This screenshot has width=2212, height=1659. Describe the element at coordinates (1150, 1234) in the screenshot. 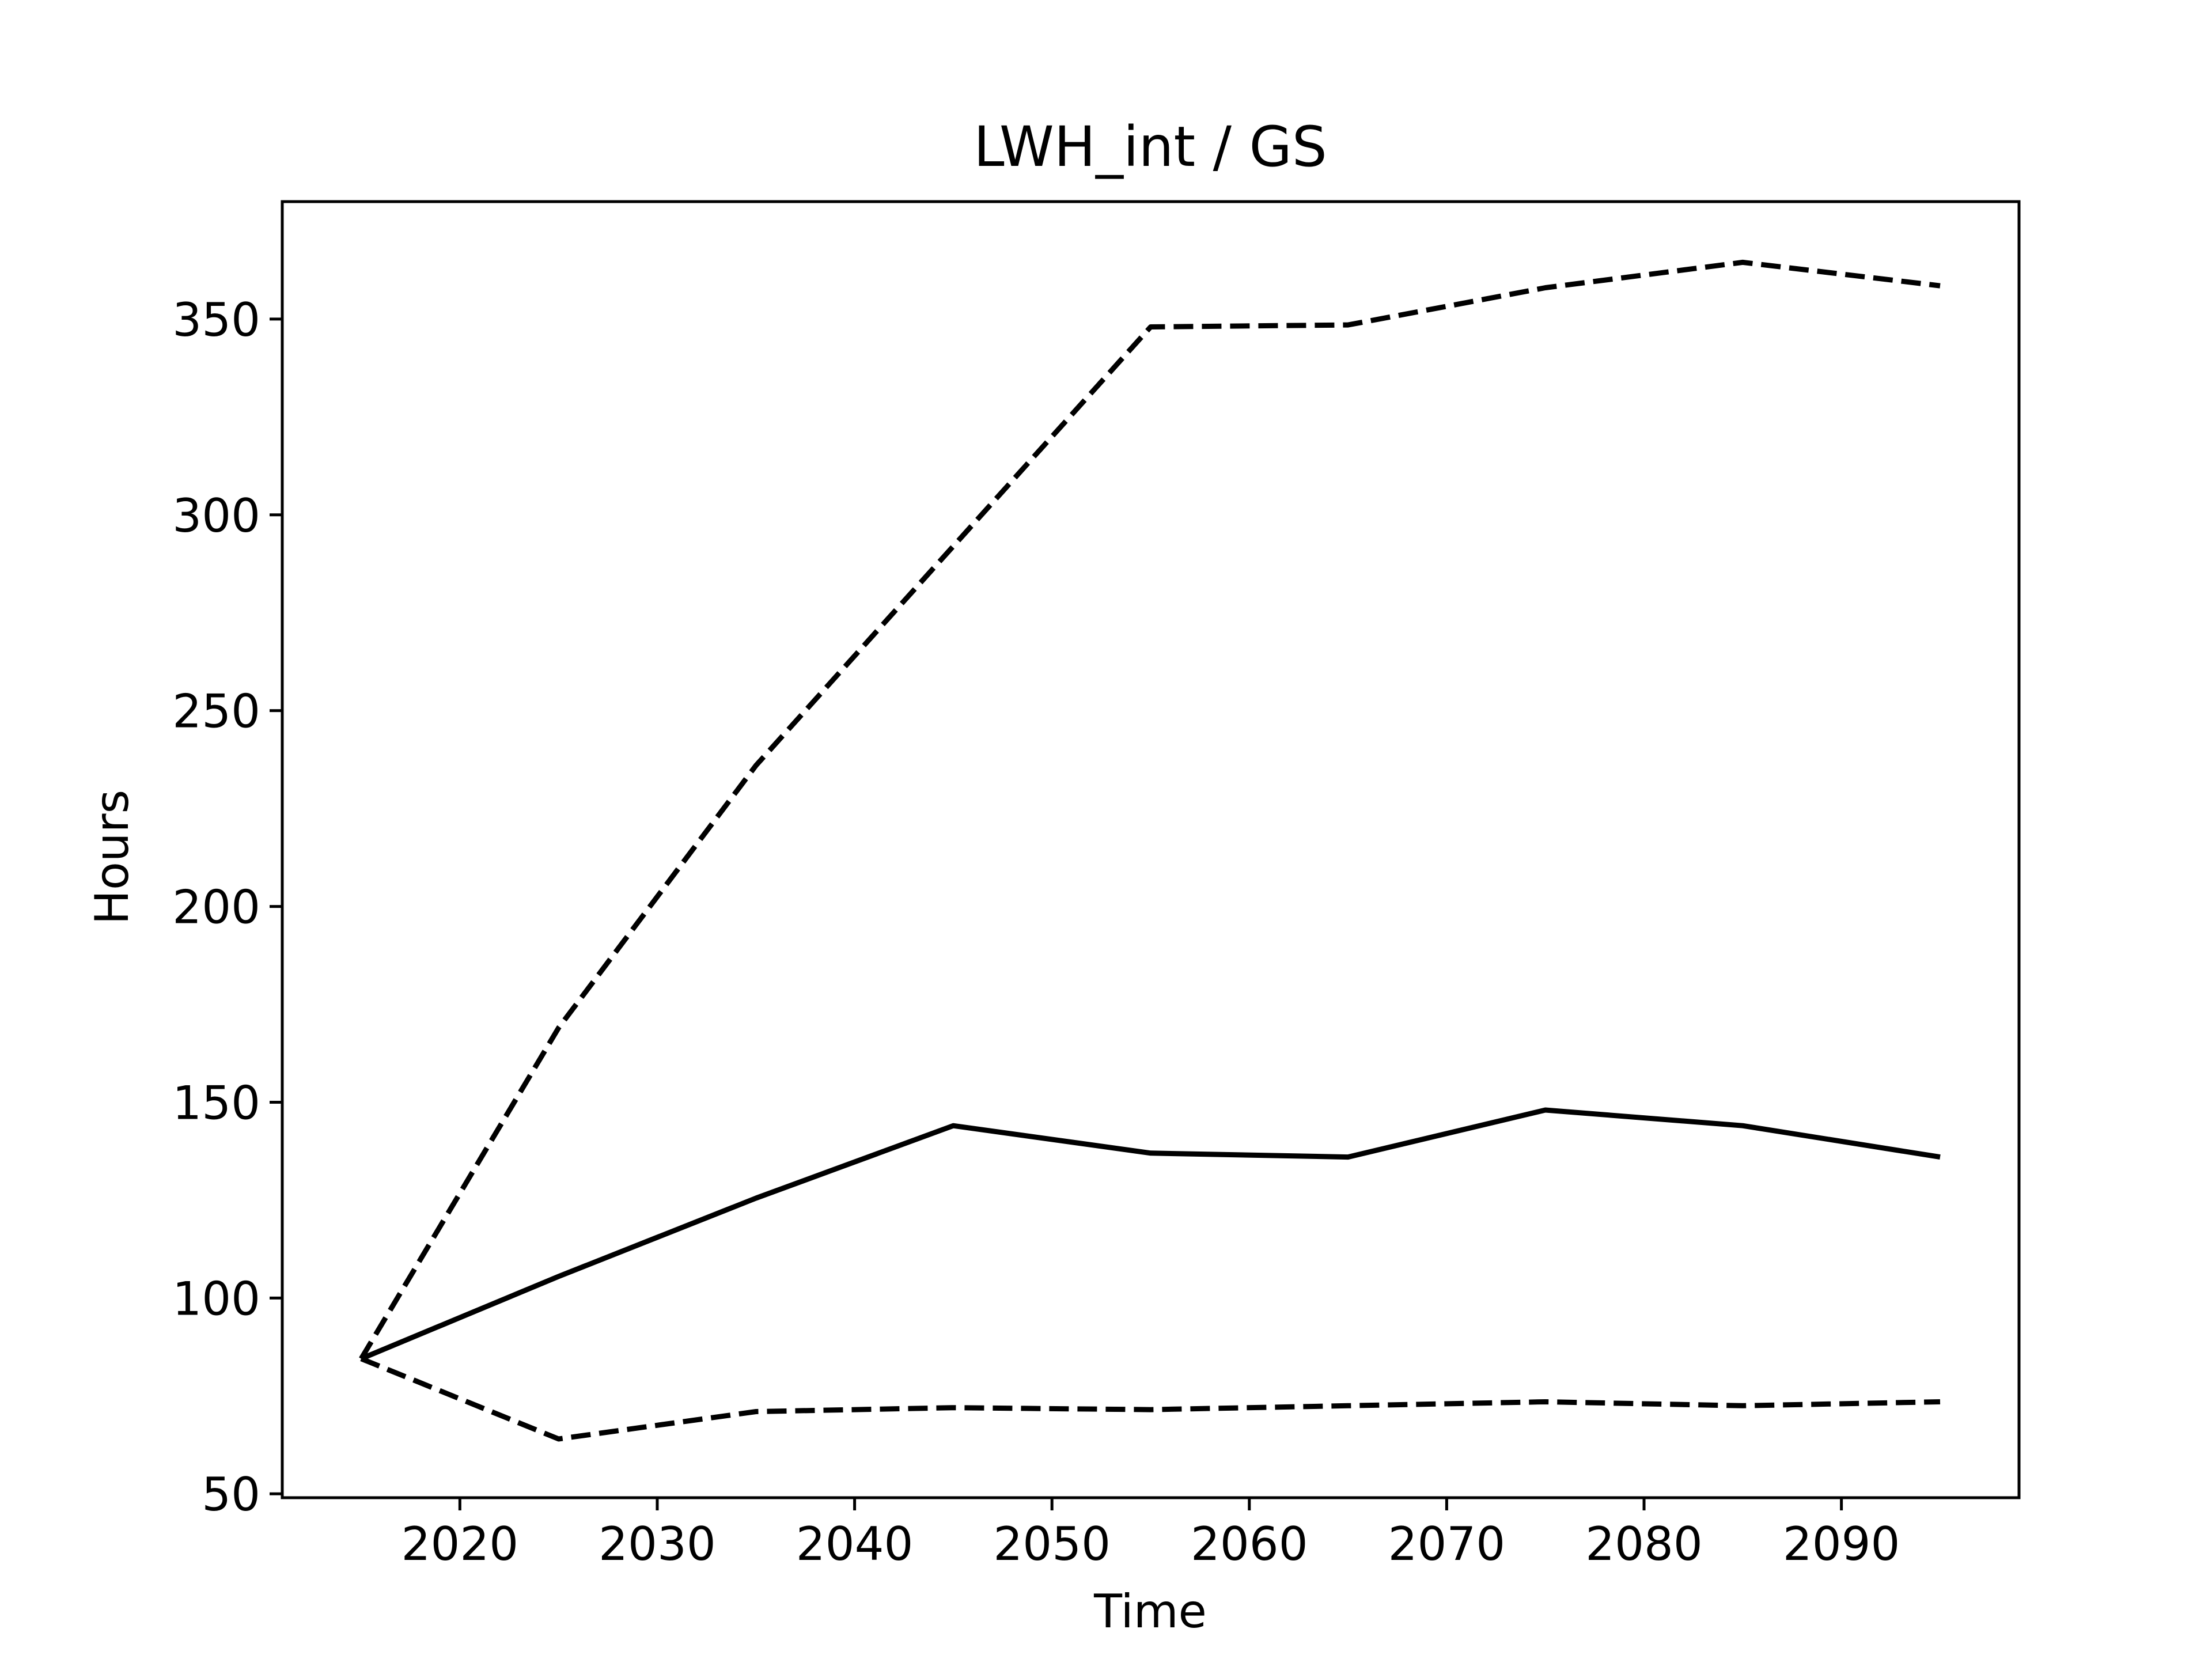

I see `solid-series-line` at that location.